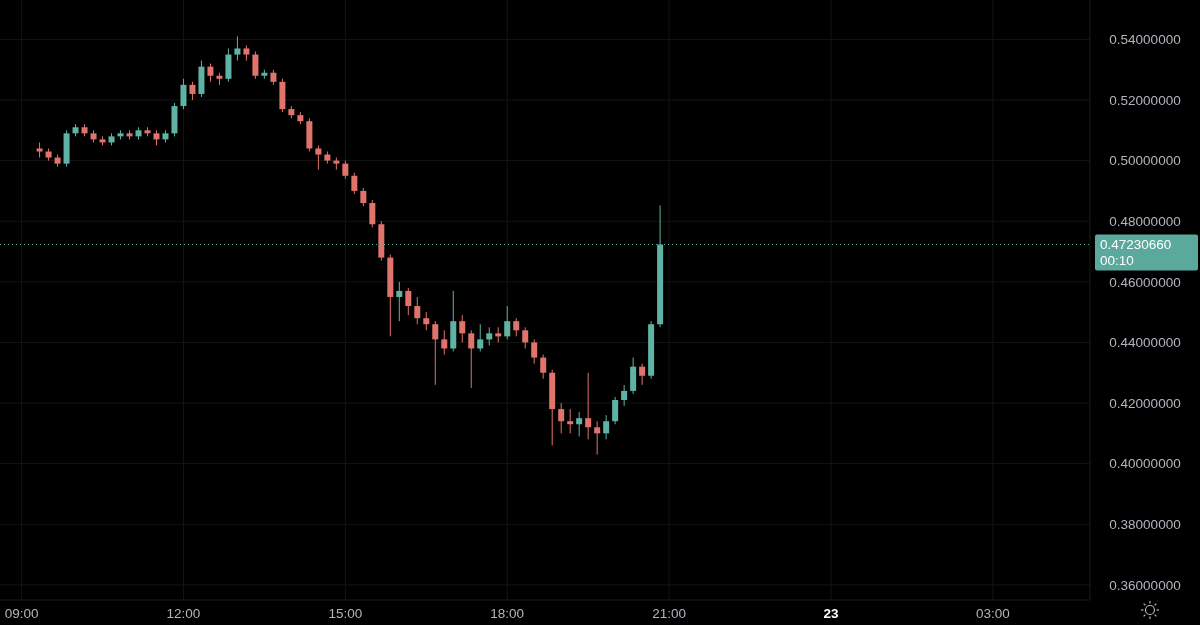 The height and width of the screenshot is (625, 1200). I want to click on y-tick-label: 0.54000000, so click(1145, 40).